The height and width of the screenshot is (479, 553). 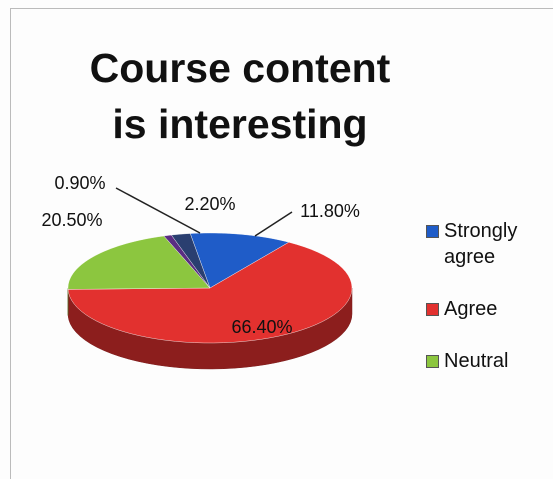 What do you see at coordinates (330, 211) in the screenshot?
I see `data-label: 11.80%` at bounding box center [330, 211].